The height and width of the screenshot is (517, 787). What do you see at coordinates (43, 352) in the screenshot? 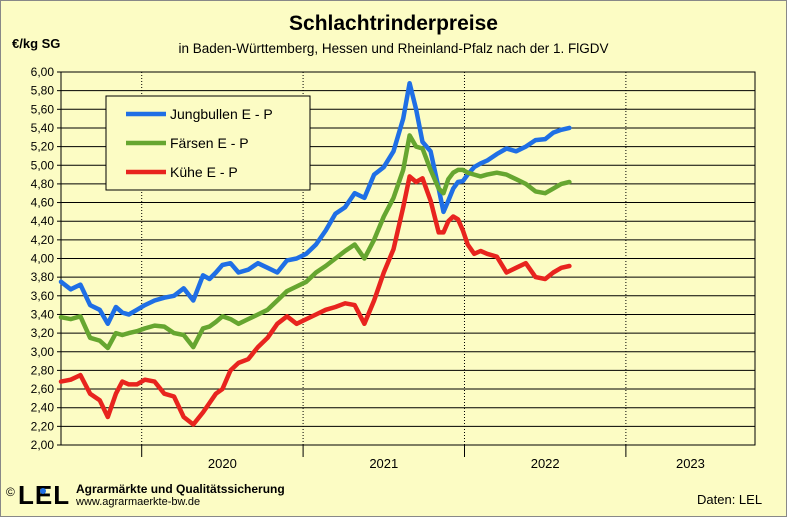
I see `y-tick-label: 3,00` at bounding box center [43, 352].